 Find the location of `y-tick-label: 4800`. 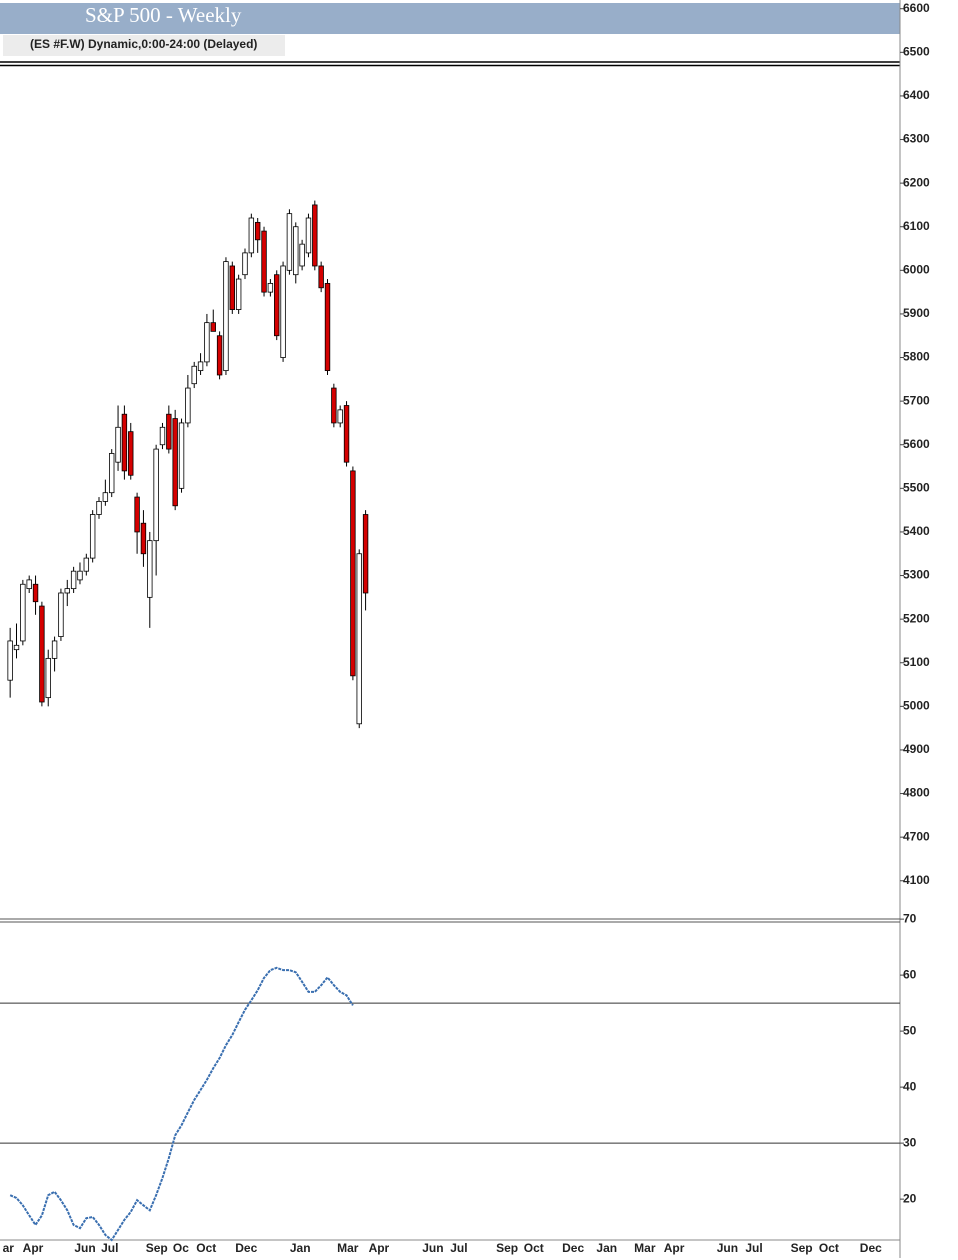

y-tick-label: 4800 is located at coordinates (916, 793).